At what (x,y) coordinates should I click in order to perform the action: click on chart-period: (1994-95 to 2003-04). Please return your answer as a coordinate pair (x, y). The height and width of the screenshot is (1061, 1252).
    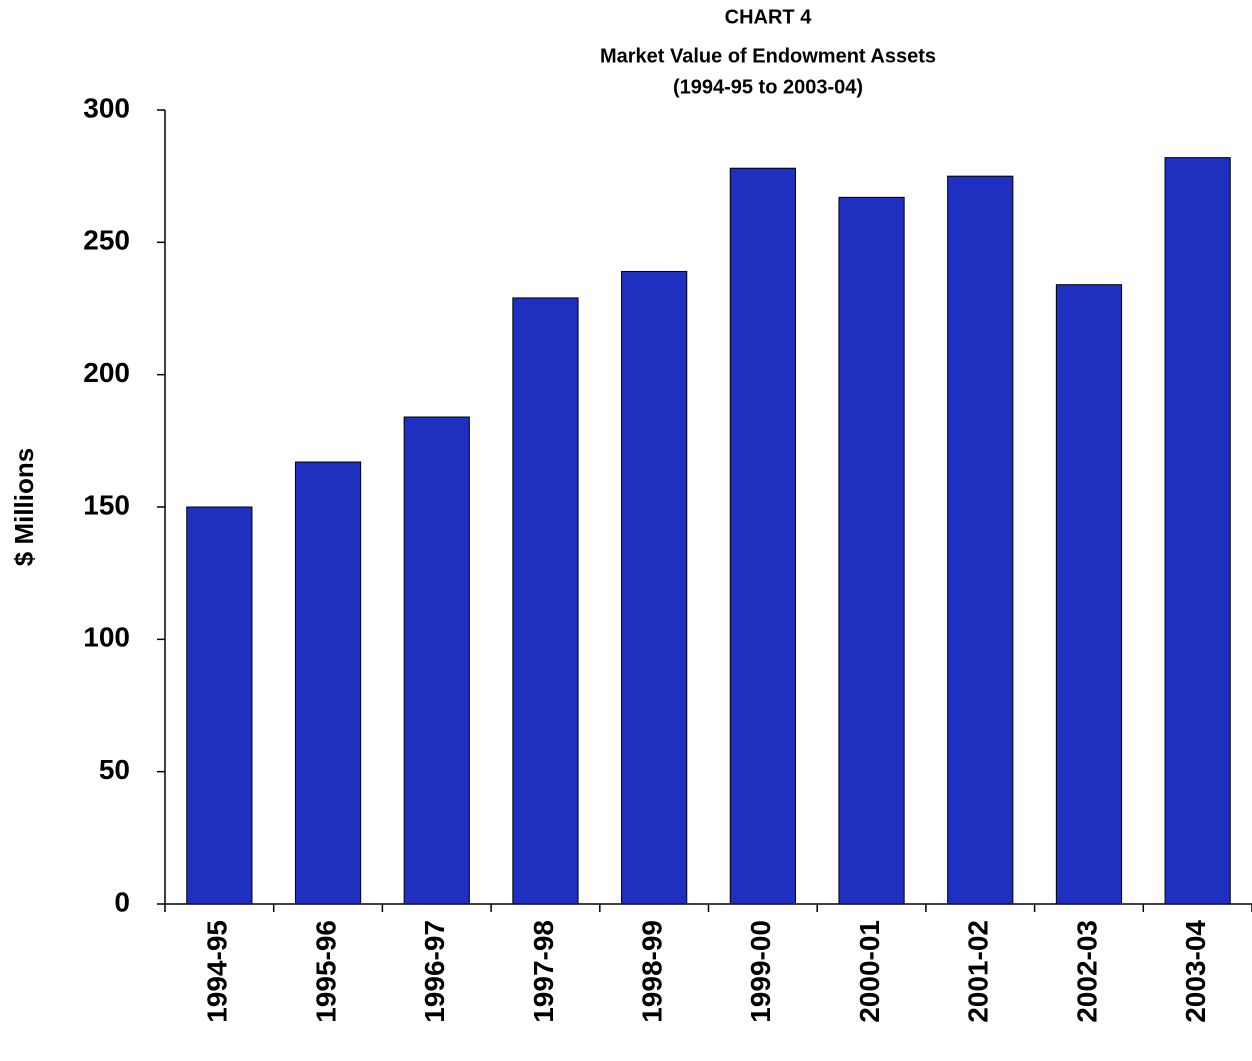
    Looking at the image, I should click on (768, 87).